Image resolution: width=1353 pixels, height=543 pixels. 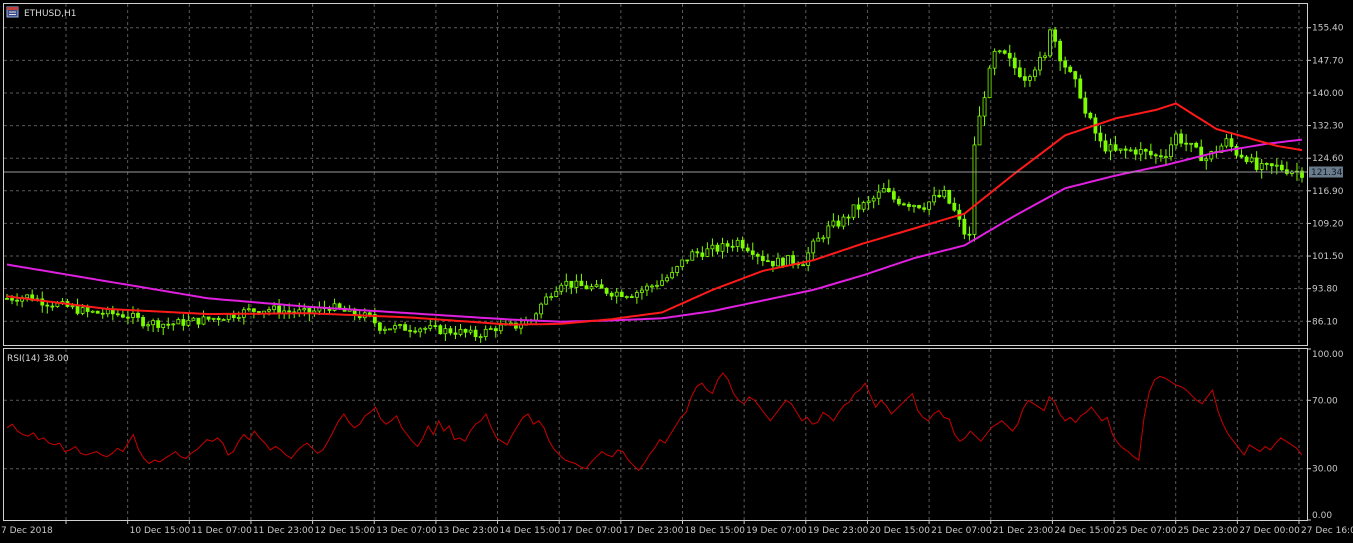 I want to click on time-tick-label: 19 Dec 23:00, so click(x=838, y=531).